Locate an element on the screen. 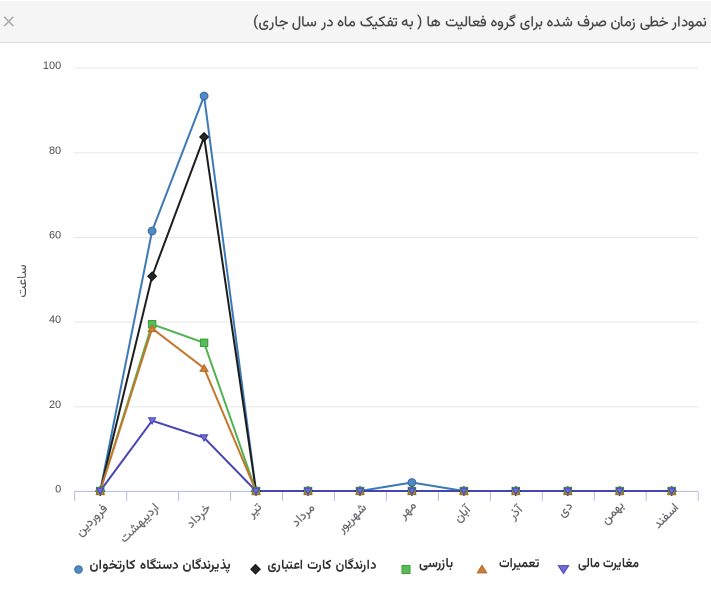 This screenshot has height=609, width=711. svg-text: 0 is located at coordinates (58, 490).